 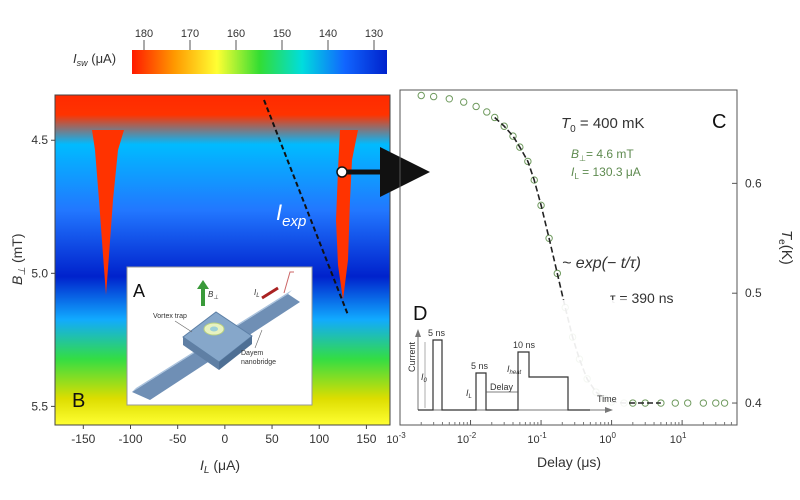 I want to click on scatter-ylabel-sub: e, so click(x=781, y=242).